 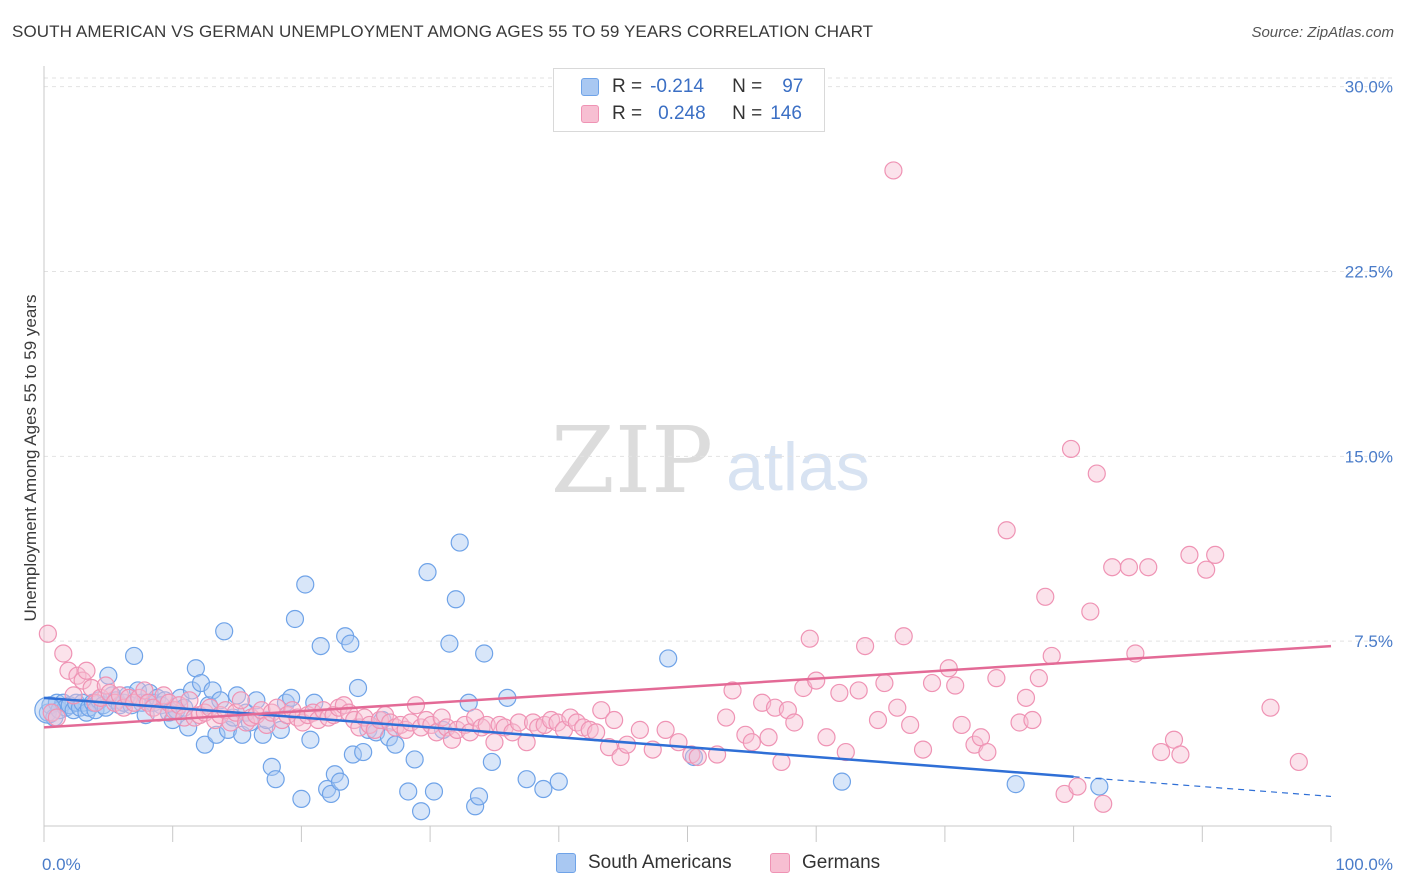 What do you see at coordinates (1369, 456) in the screenshot?
I see `y-tick-label: 15.0%` at bounding box center [1369, 456].